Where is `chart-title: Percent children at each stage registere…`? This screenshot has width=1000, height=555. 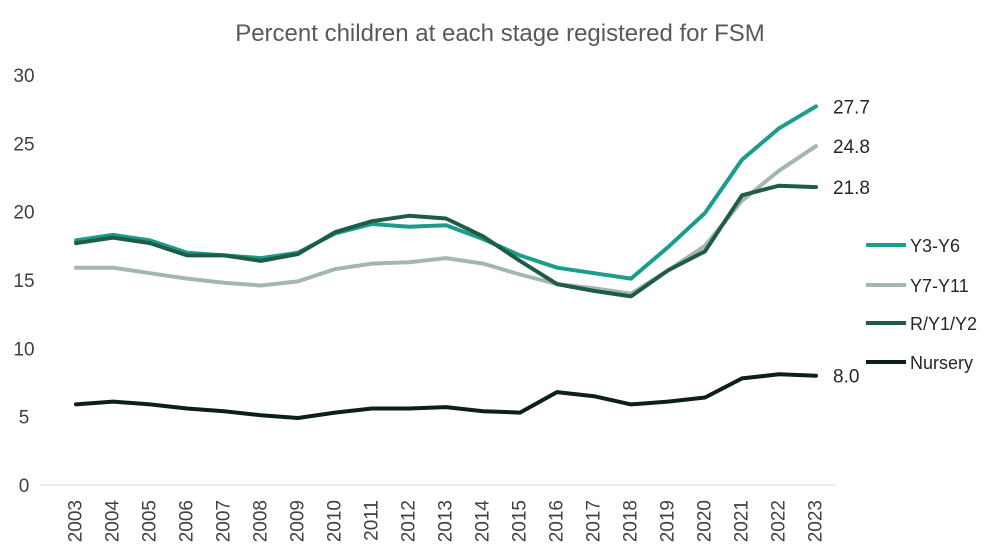 chart-title: Percent children at each stage registere… is located at coordinates (500, 33).